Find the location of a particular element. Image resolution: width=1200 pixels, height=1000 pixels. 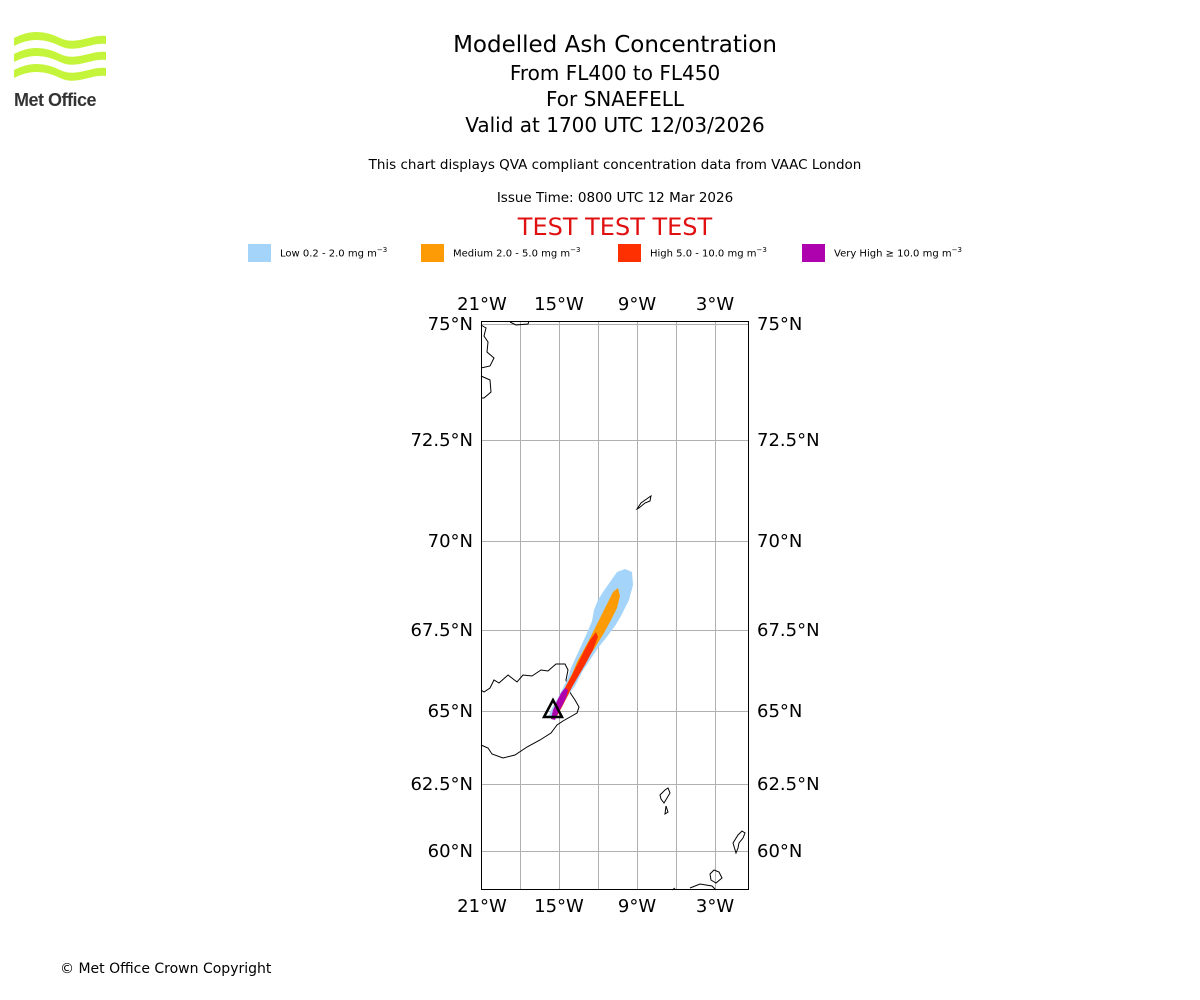

volcano-triangle-icon is located at coordinates (553, 708).